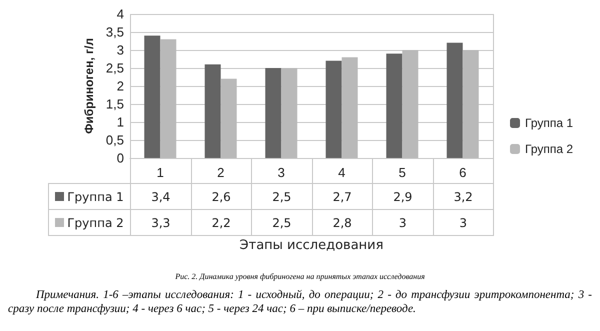 The image size is (600, 331). Describe the element at coordinates (549, 149) in the screenshot. I see `legend-label: Группа 2` at that location.